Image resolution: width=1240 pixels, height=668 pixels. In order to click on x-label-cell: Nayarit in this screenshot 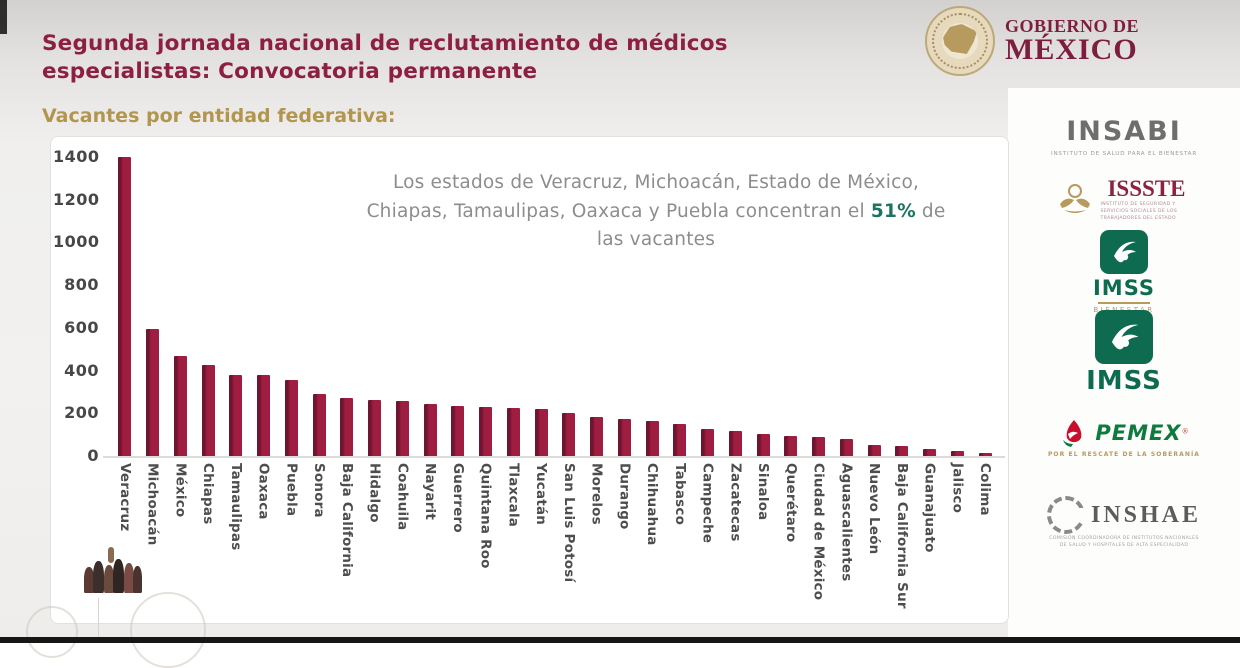, I will do `click(430, 540)`.